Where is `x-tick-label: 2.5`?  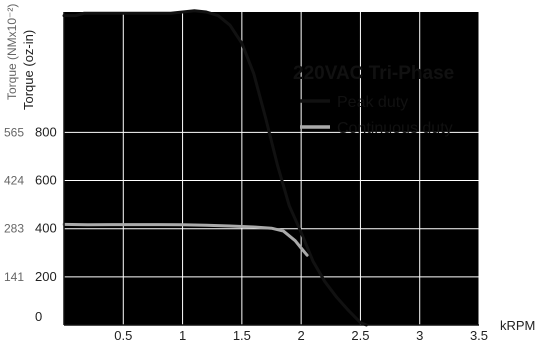 x-tick-label: 2.5 is located at coordinates (360, 335).